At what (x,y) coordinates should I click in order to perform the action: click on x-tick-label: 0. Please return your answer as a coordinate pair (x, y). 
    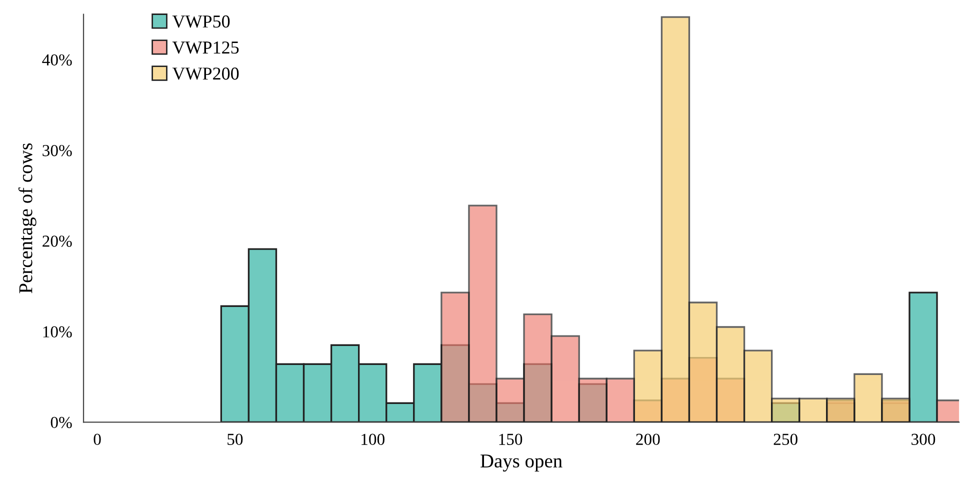
    Looking at the image, I should click on (97, 439).